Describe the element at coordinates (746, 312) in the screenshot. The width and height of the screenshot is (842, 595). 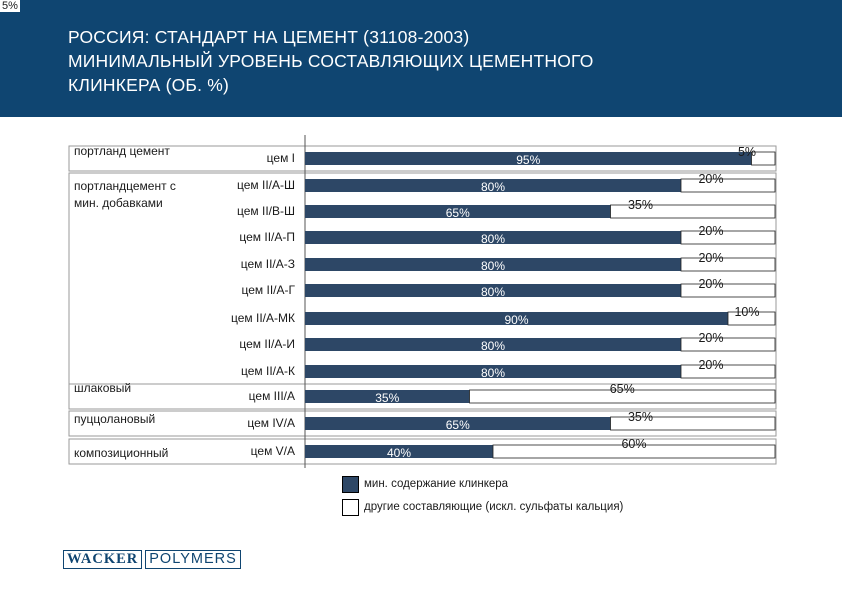
I see `data-label-other: 10%` at that location.